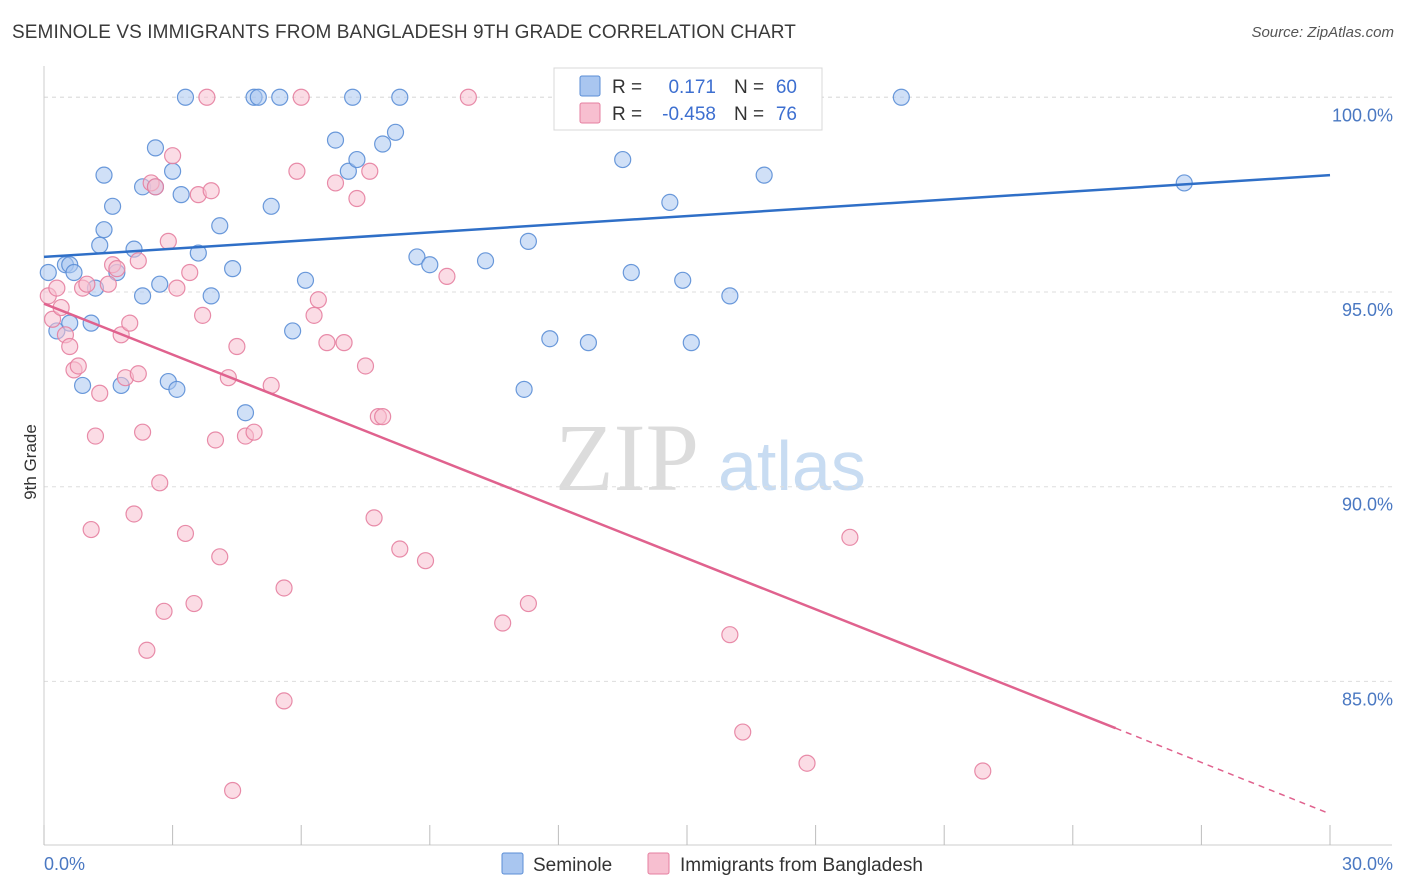 The width and height of the screenshot is (1406, 892). I want to click on series-legend: Seminole Immigrants from Bangladesh, so click(712, 864).